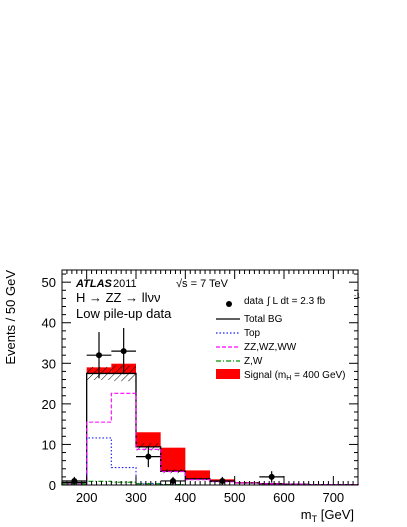 The image size is (407, 527). Describe the element at coordinates (118, 297) in the screenshot. I see `channel-label: H → ZZ → llνν` at that location.